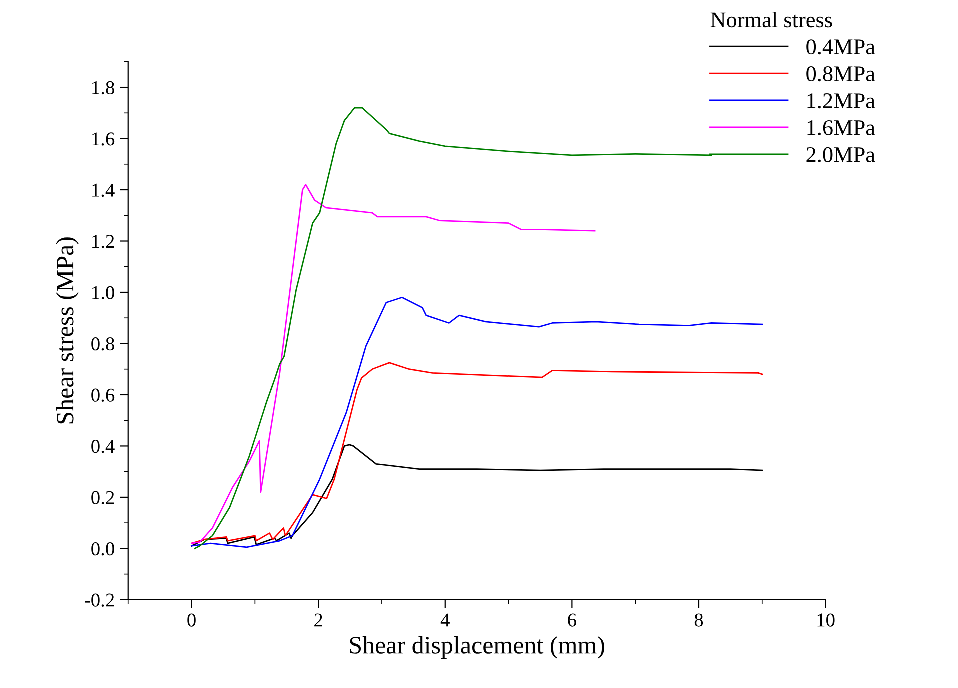 This screenshot has width=958, height=688. Describe the element at coordinates (572, 620) in the screenshot. I see `x-tick-label: 6` at that location.